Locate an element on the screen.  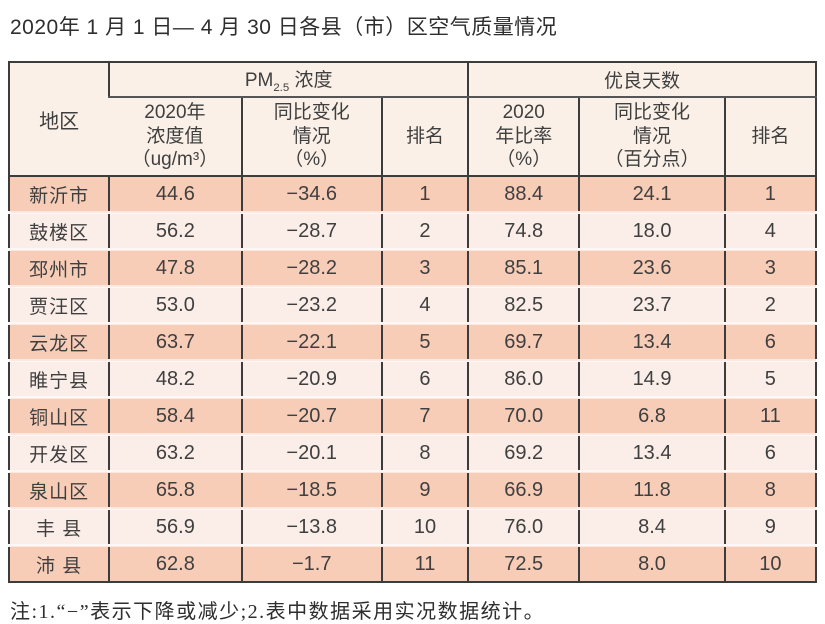
ratio-header: 2020 年比率 （%） is located at coordinates (523, 137).